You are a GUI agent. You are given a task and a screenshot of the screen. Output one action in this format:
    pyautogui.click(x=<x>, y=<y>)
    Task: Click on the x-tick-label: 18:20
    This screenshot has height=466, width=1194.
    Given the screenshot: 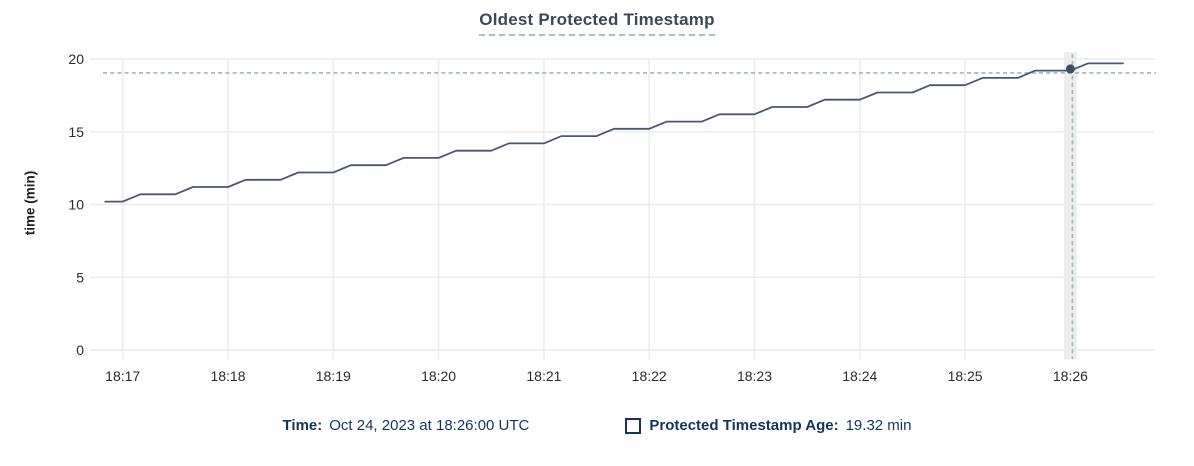 What is the action you would take?
    pyautogui.click(x=438, y=376)
    